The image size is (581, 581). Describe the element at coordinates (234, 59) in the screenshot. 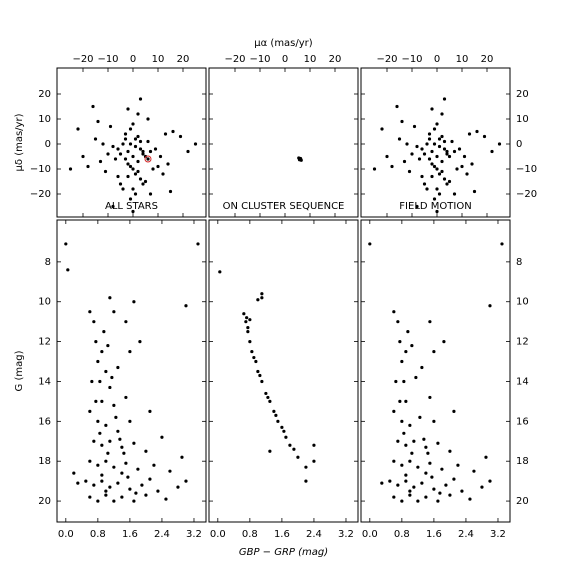

I see `x-tick-label: −20` at that location.